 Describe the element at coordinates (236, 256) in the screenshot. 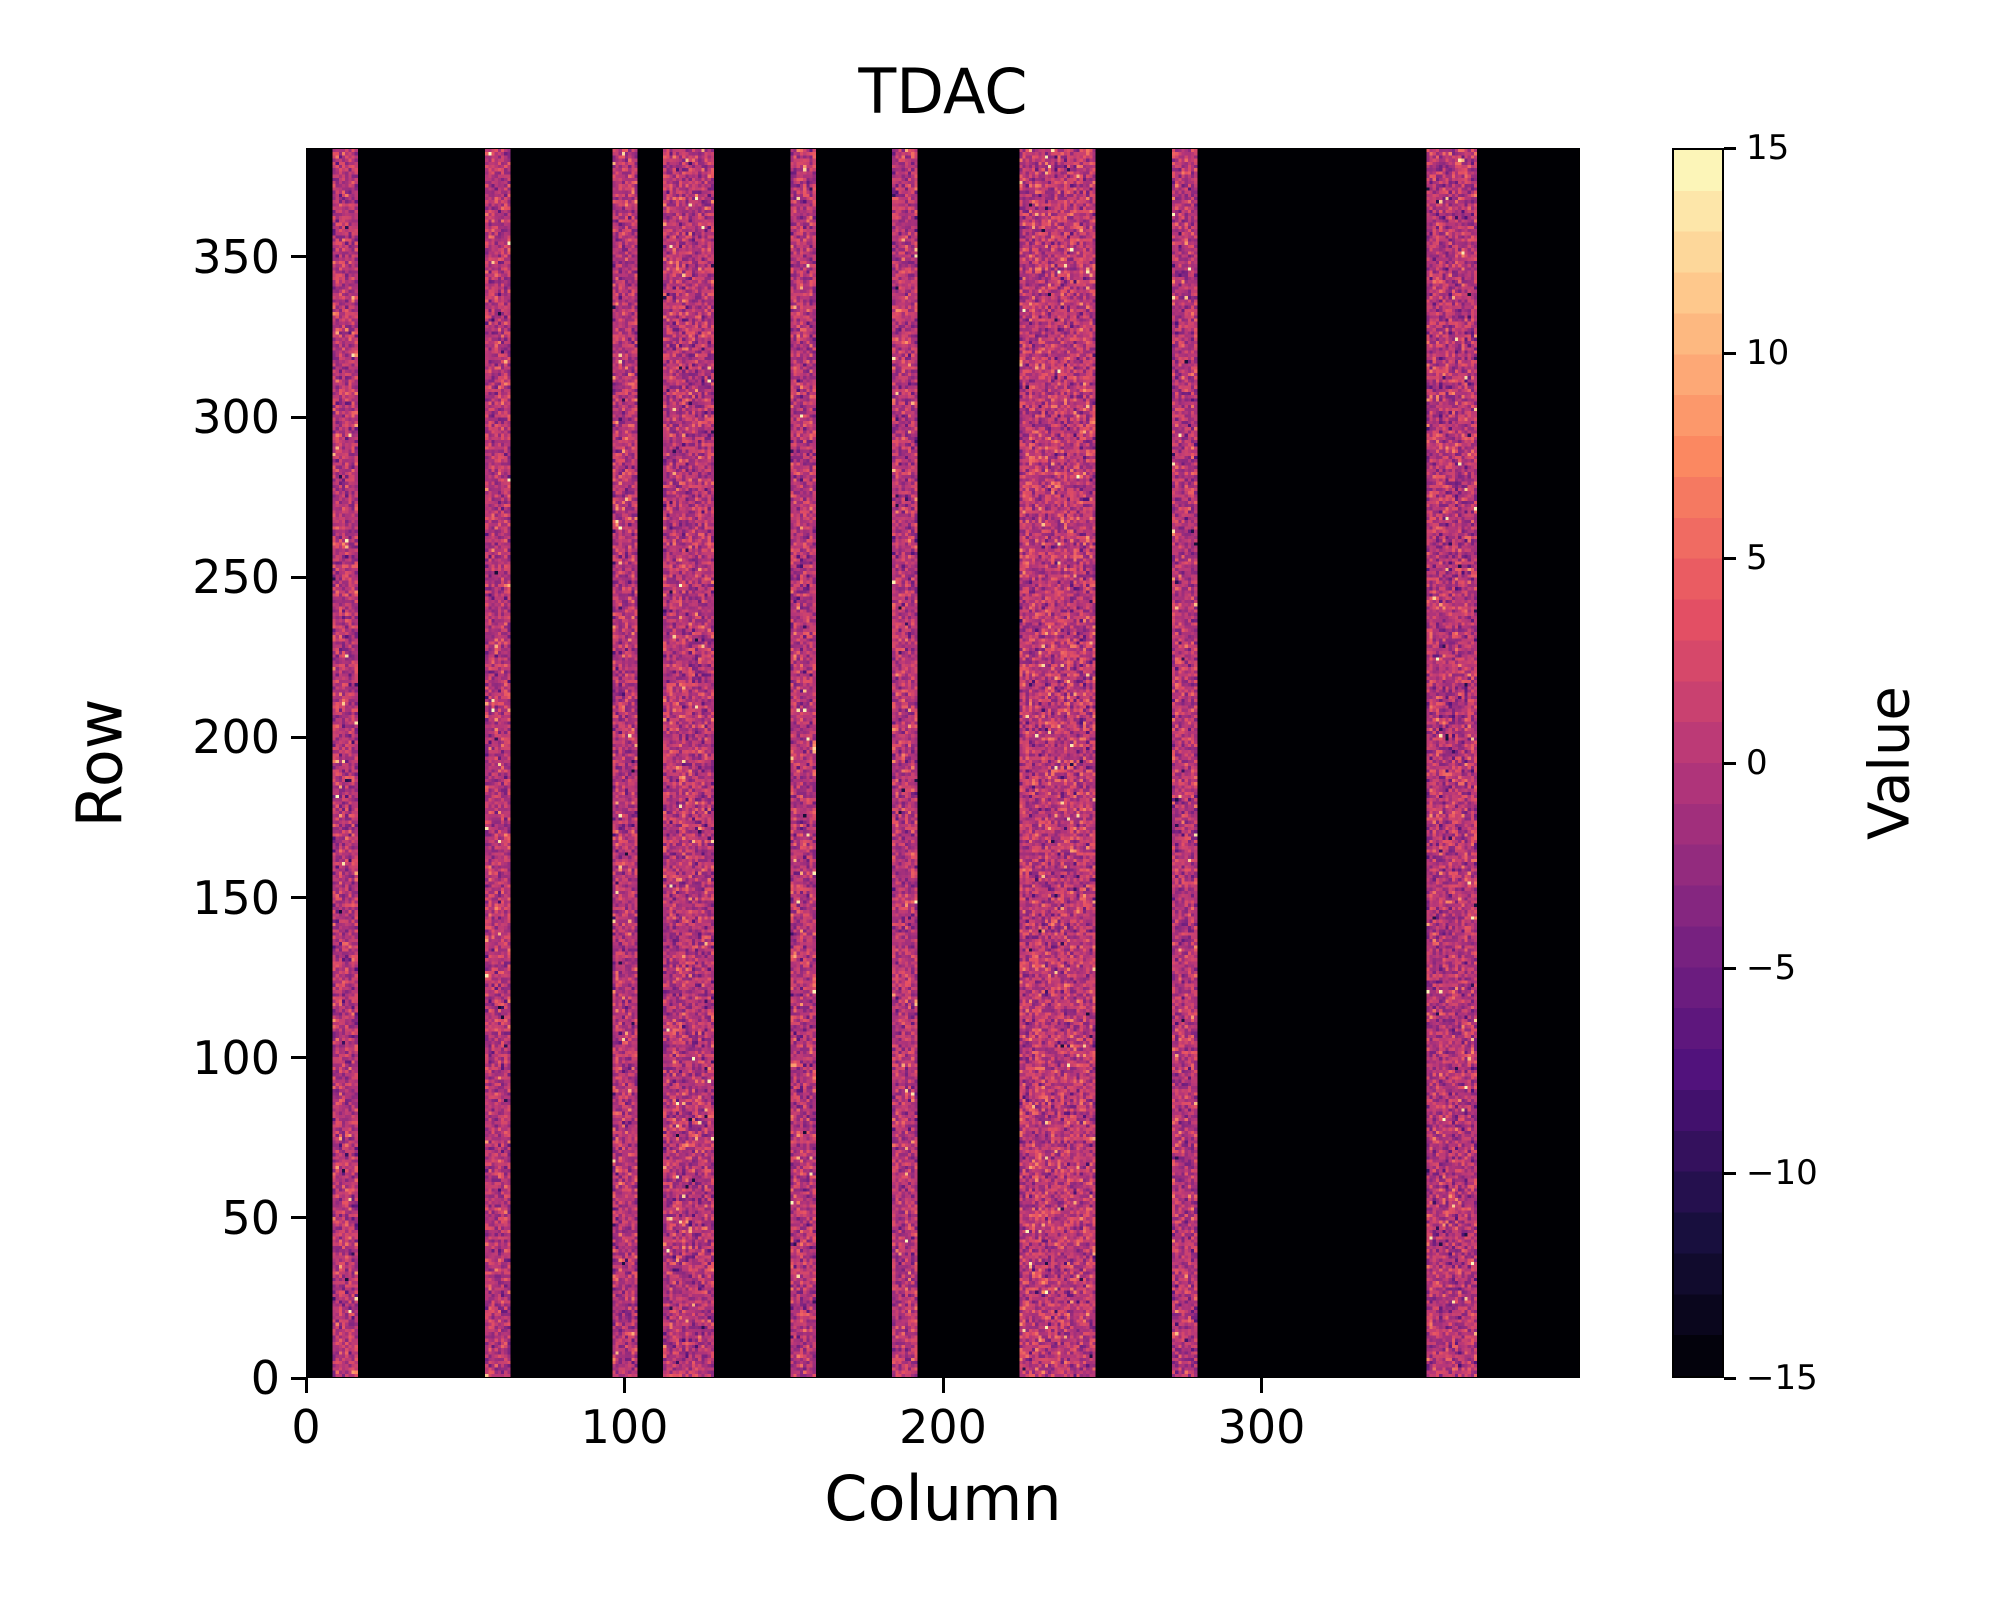

I see `y-tick-label: 350` at that location.